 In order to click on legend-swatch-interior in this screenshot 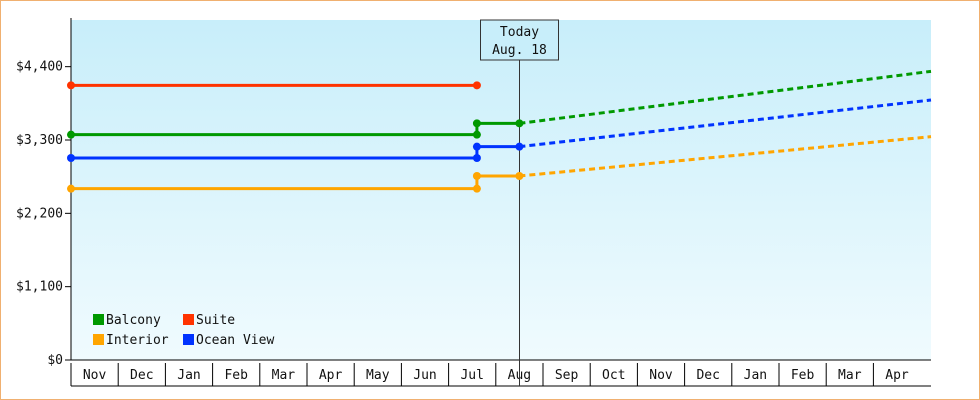, I will do `click(98, 339)`.